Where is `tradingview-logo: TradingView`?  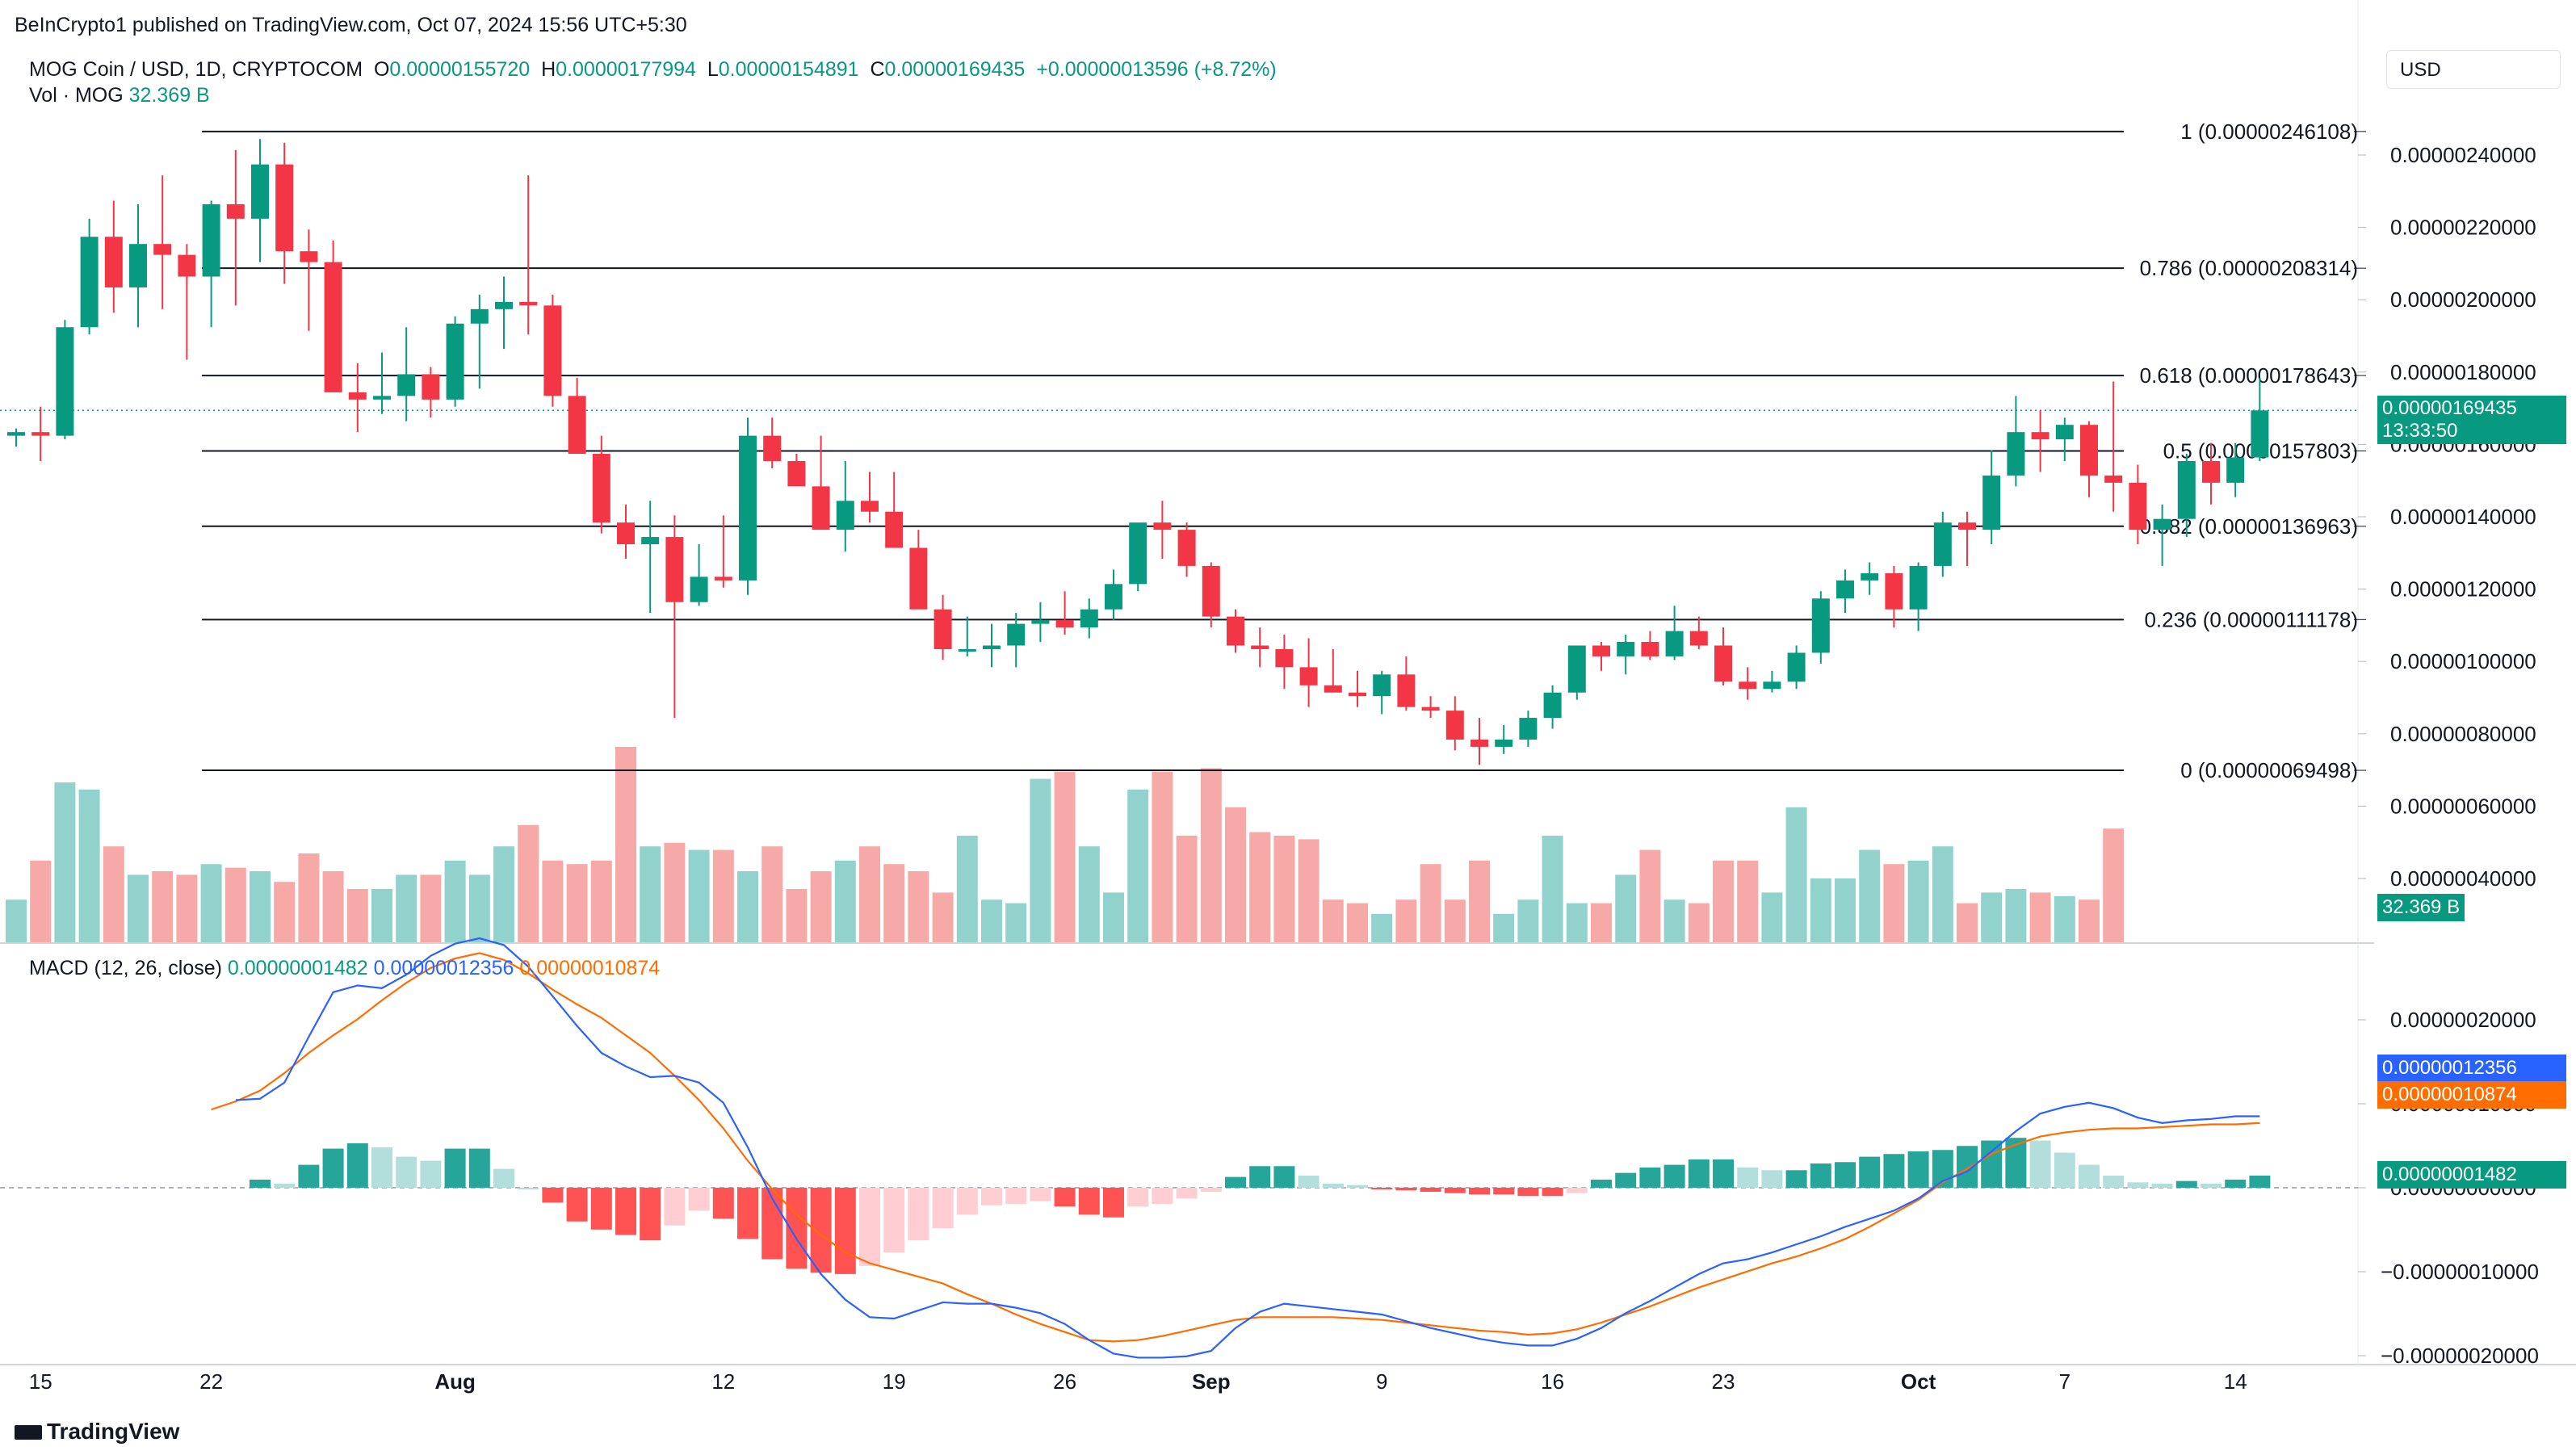
tradingview-logo: TradingView is located at coordinates (97, 1432).